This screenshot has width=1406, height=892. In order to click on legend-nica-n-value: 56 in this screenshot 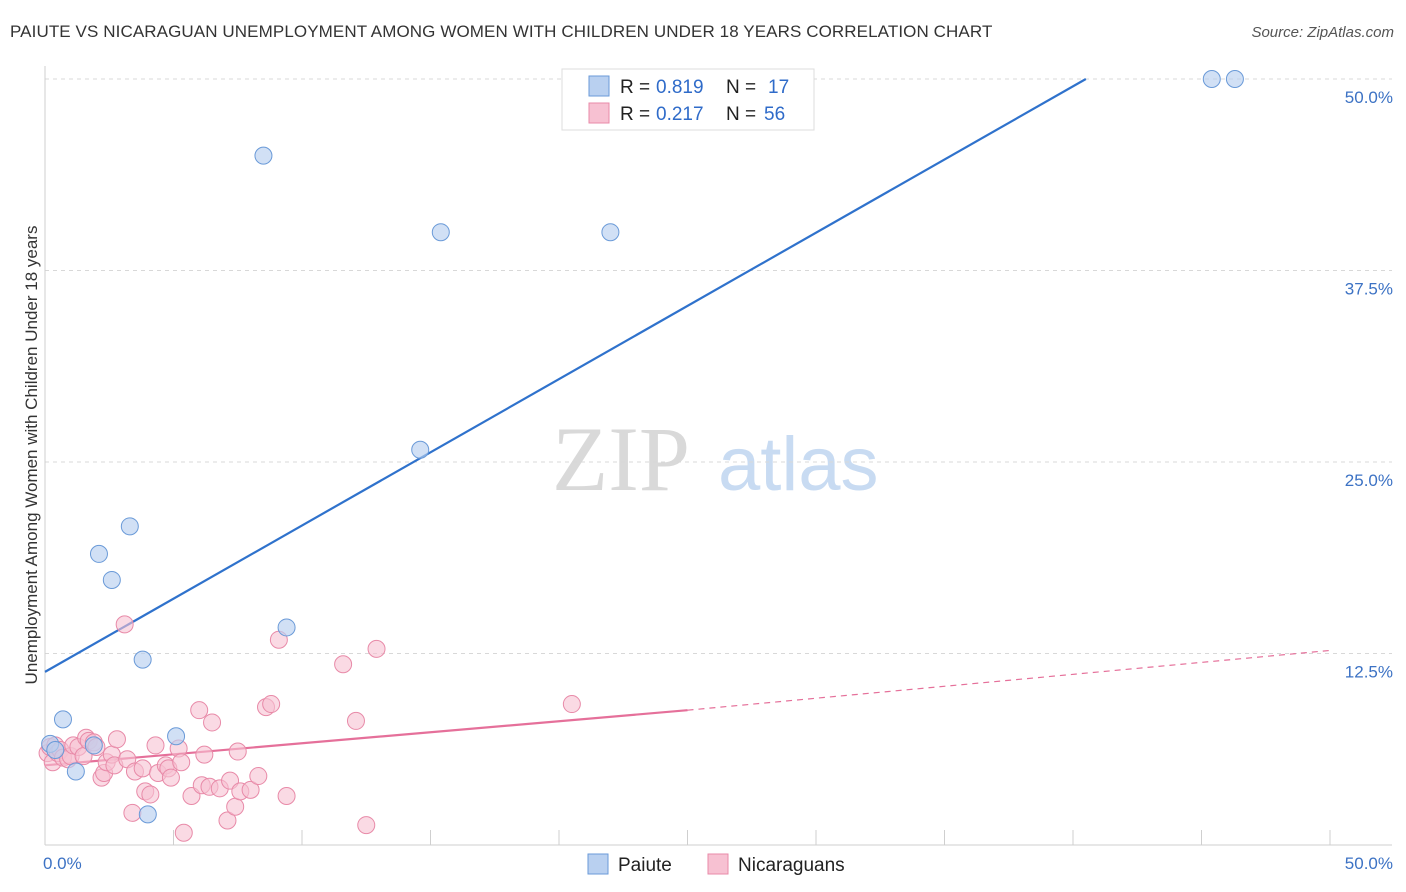, I will do `click(774, 114)`.